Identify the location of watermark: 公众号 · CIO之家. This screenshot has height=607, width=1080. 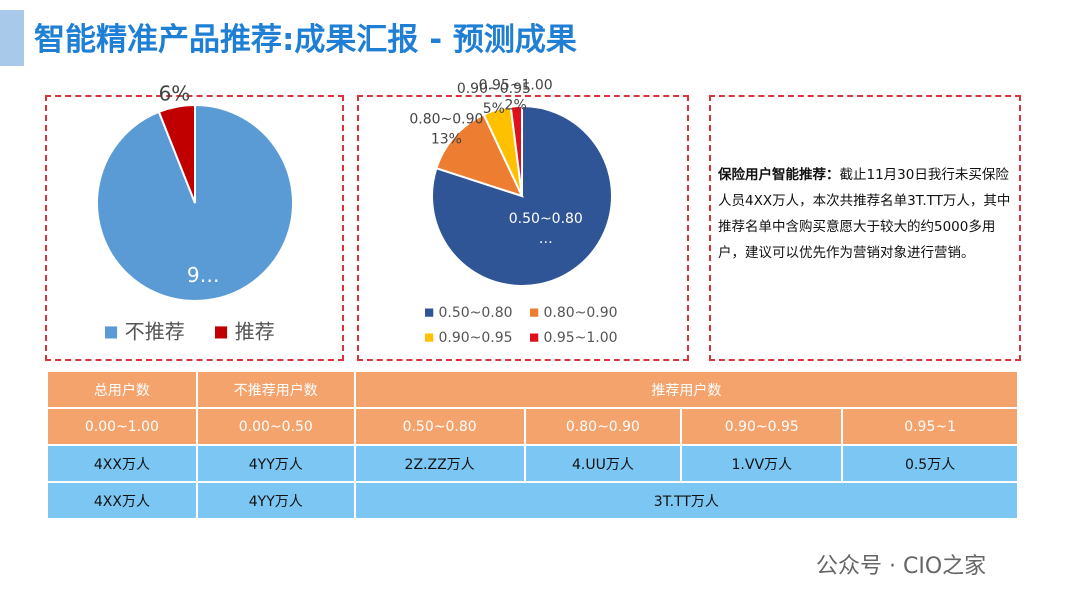
(901, 566).